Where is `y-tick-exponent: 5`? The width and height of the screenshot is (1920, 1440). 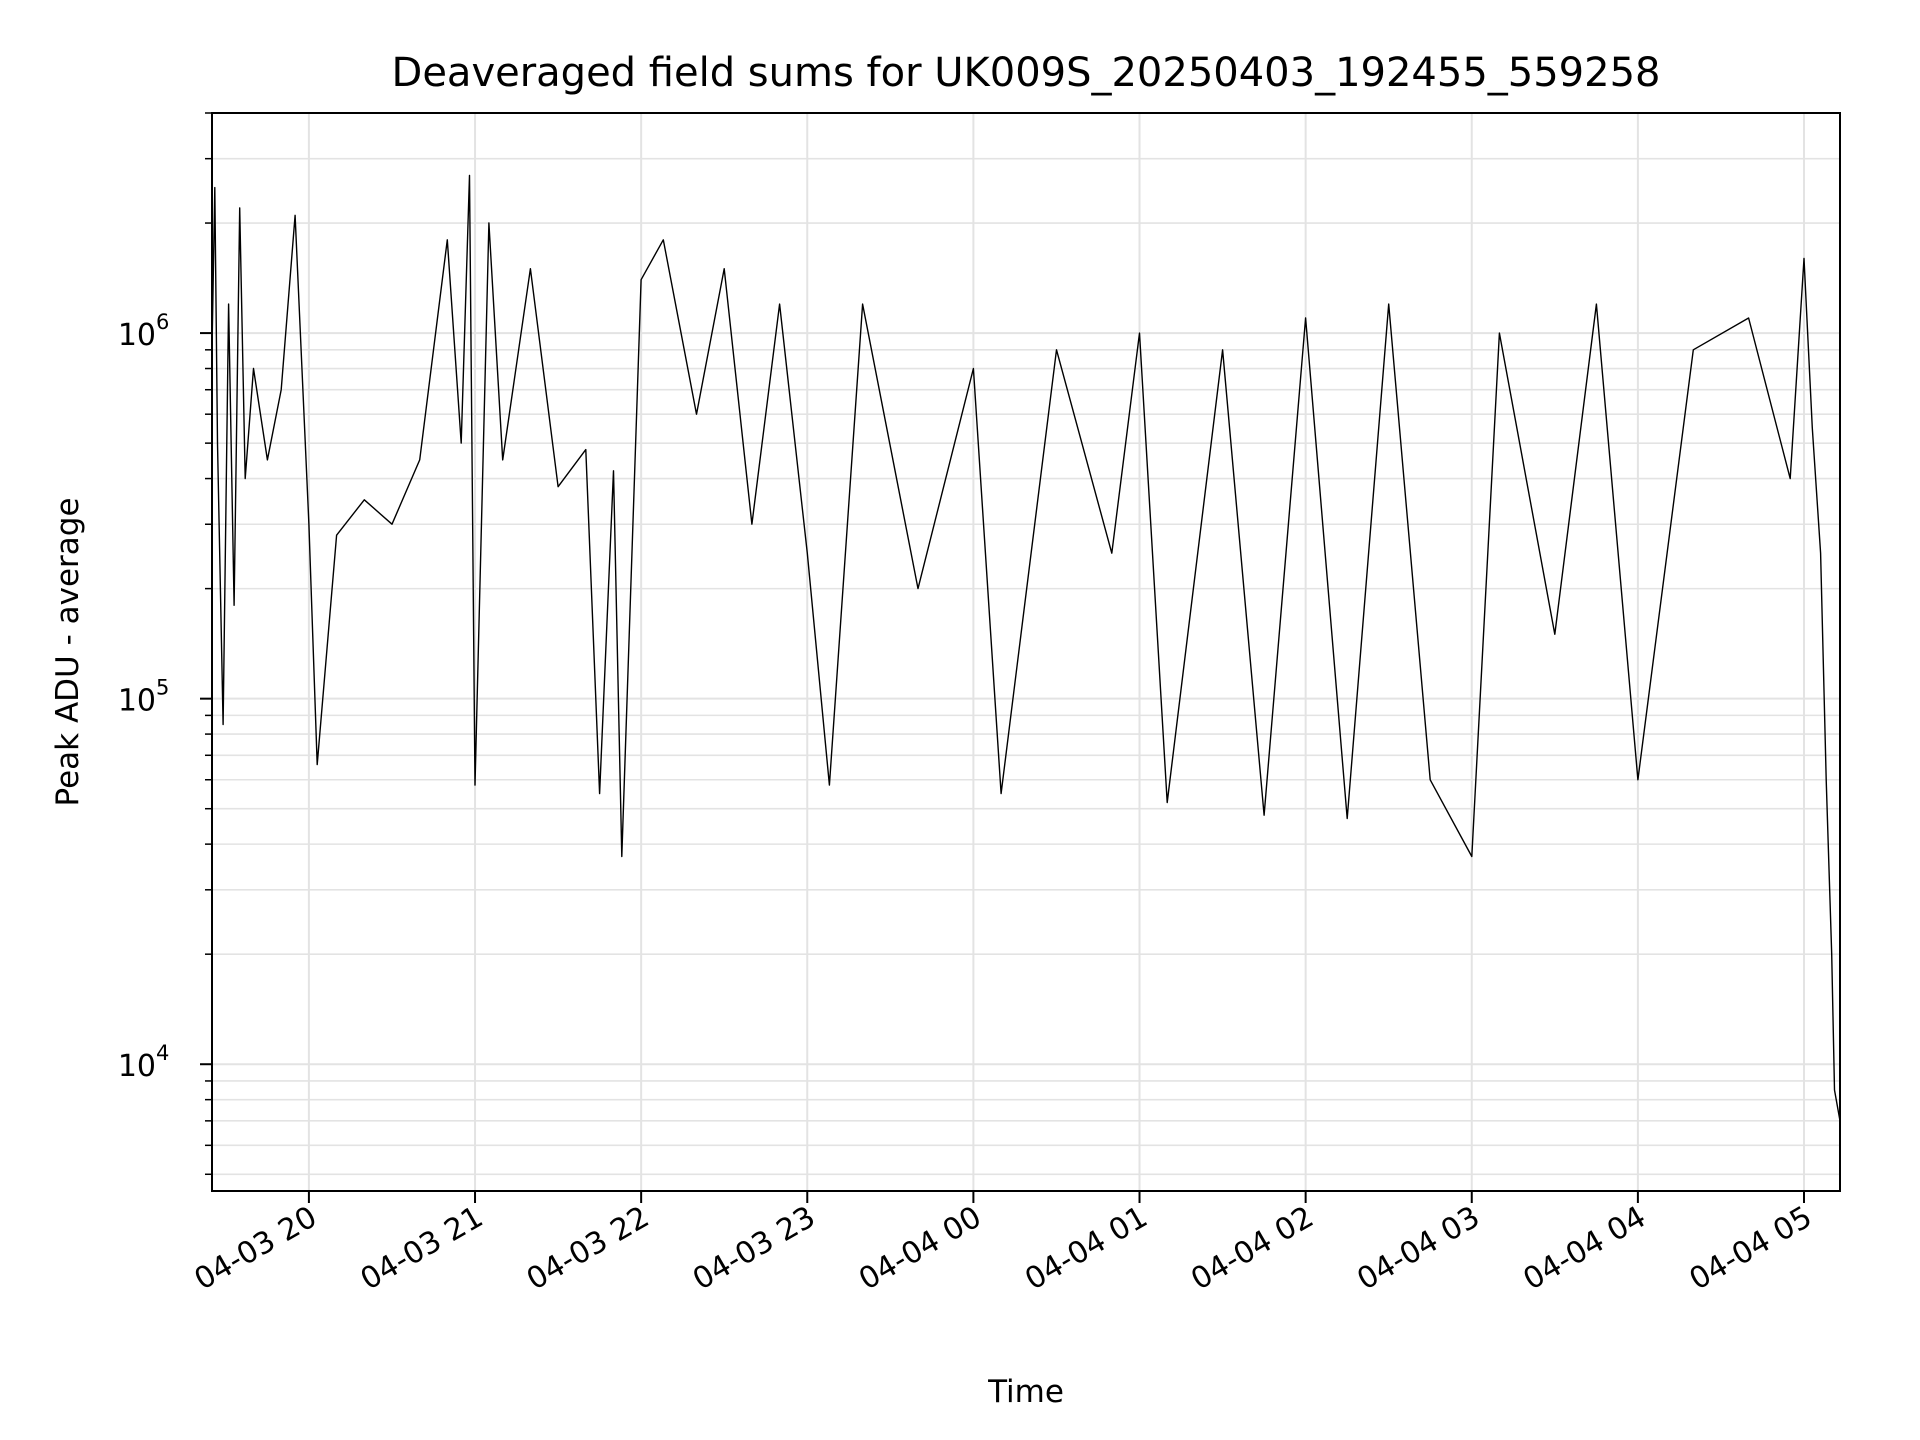
y-tick-exponent: 5 is located at coordinates (162, 688).